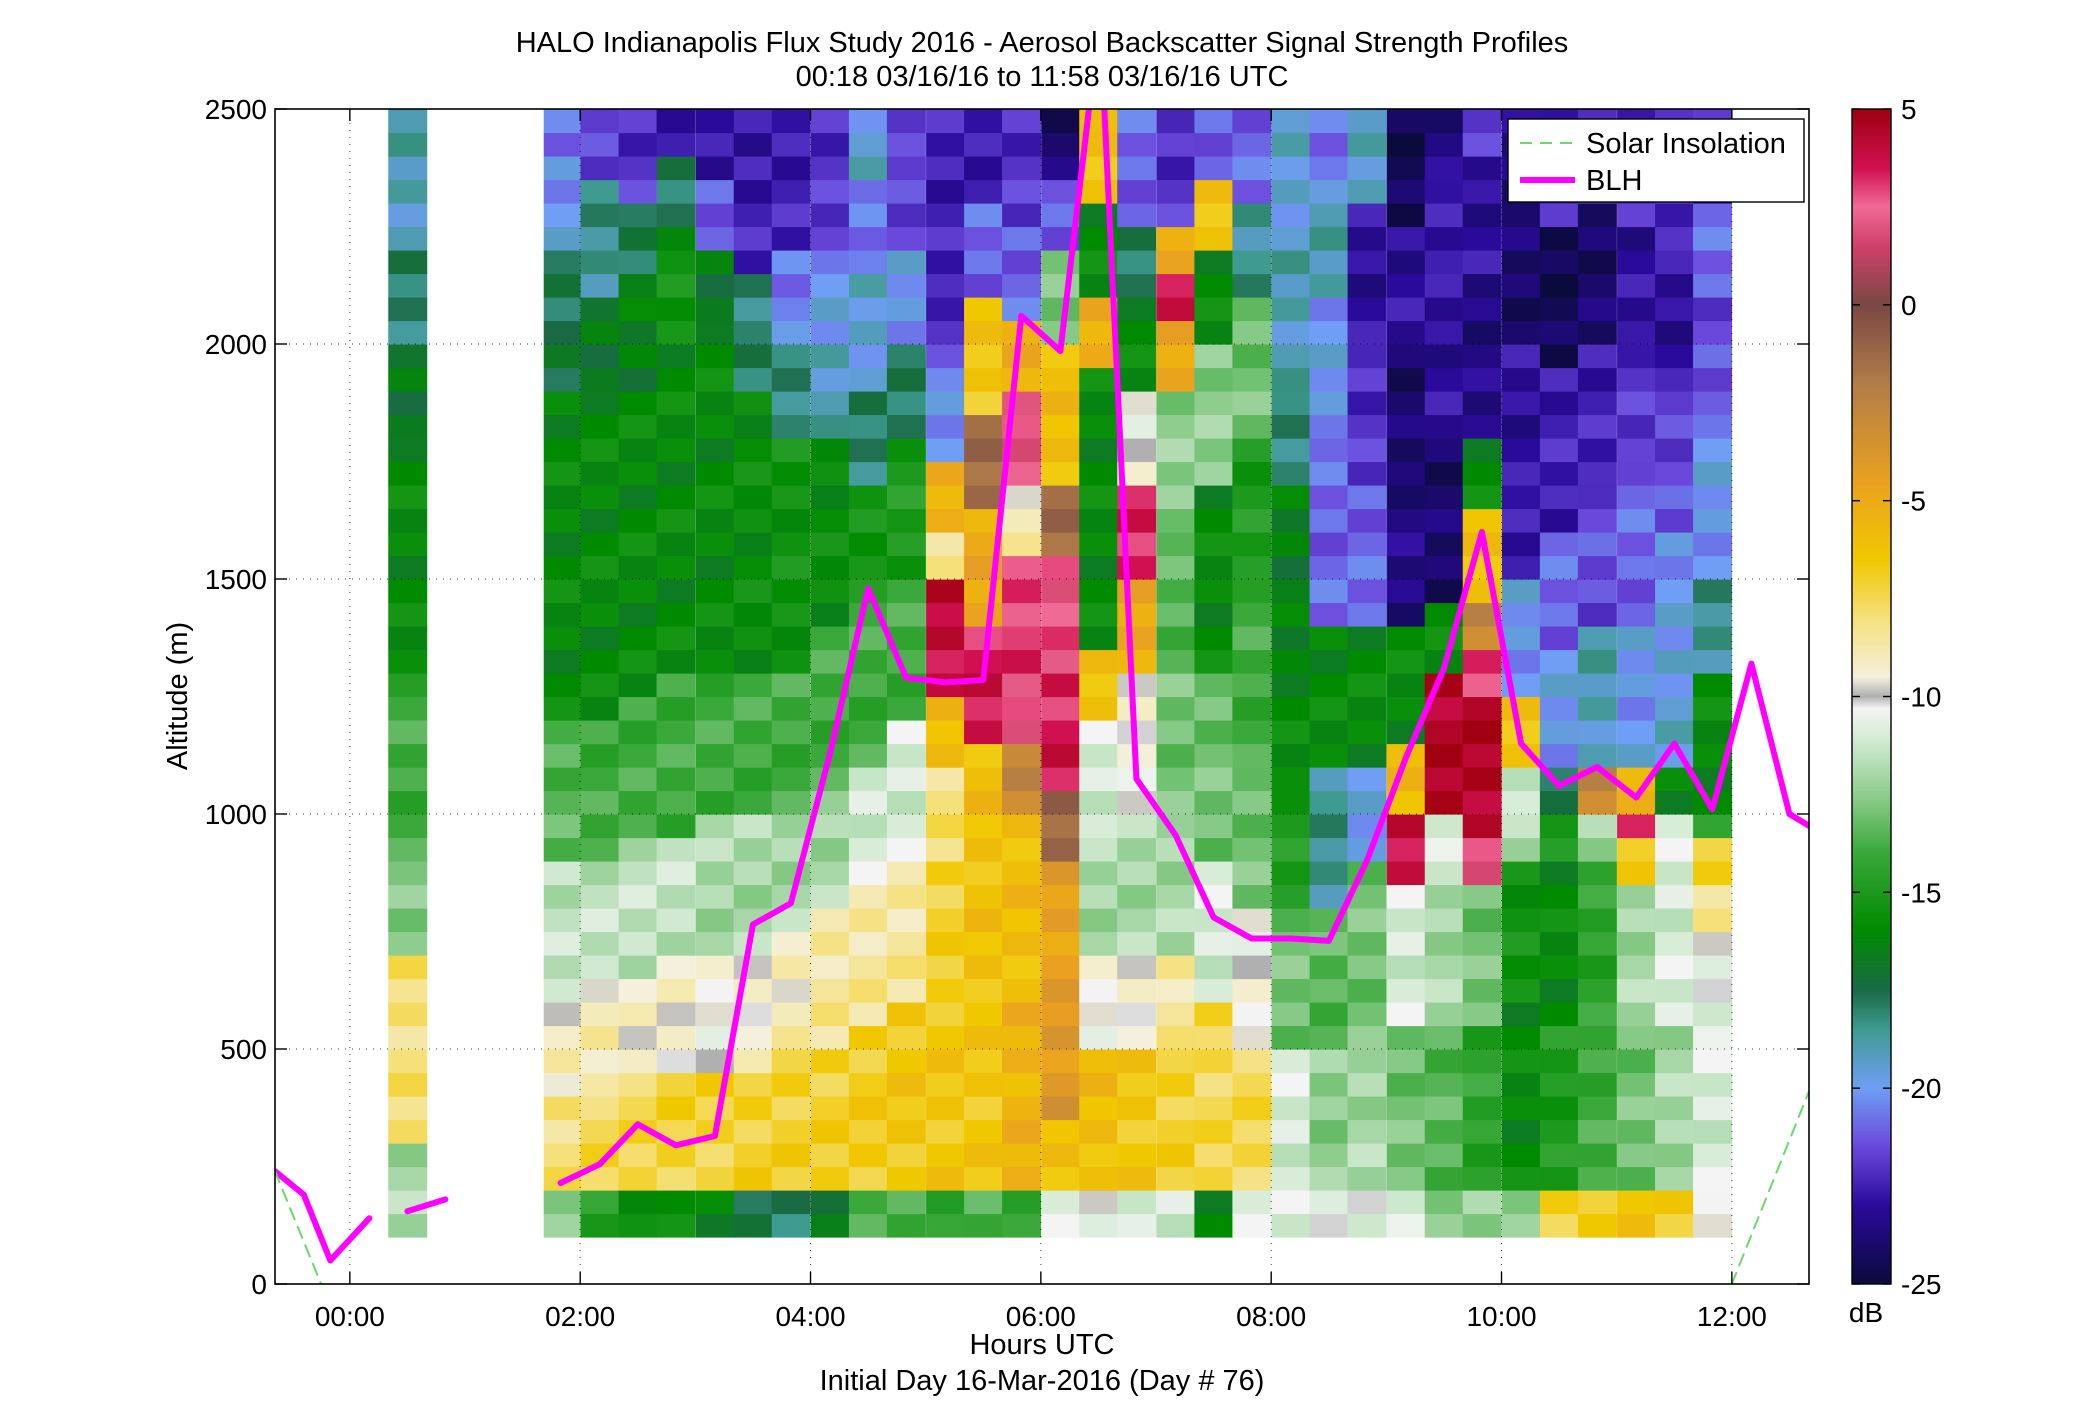  I want to click on solar-insolation-line, so click(299, 1227).